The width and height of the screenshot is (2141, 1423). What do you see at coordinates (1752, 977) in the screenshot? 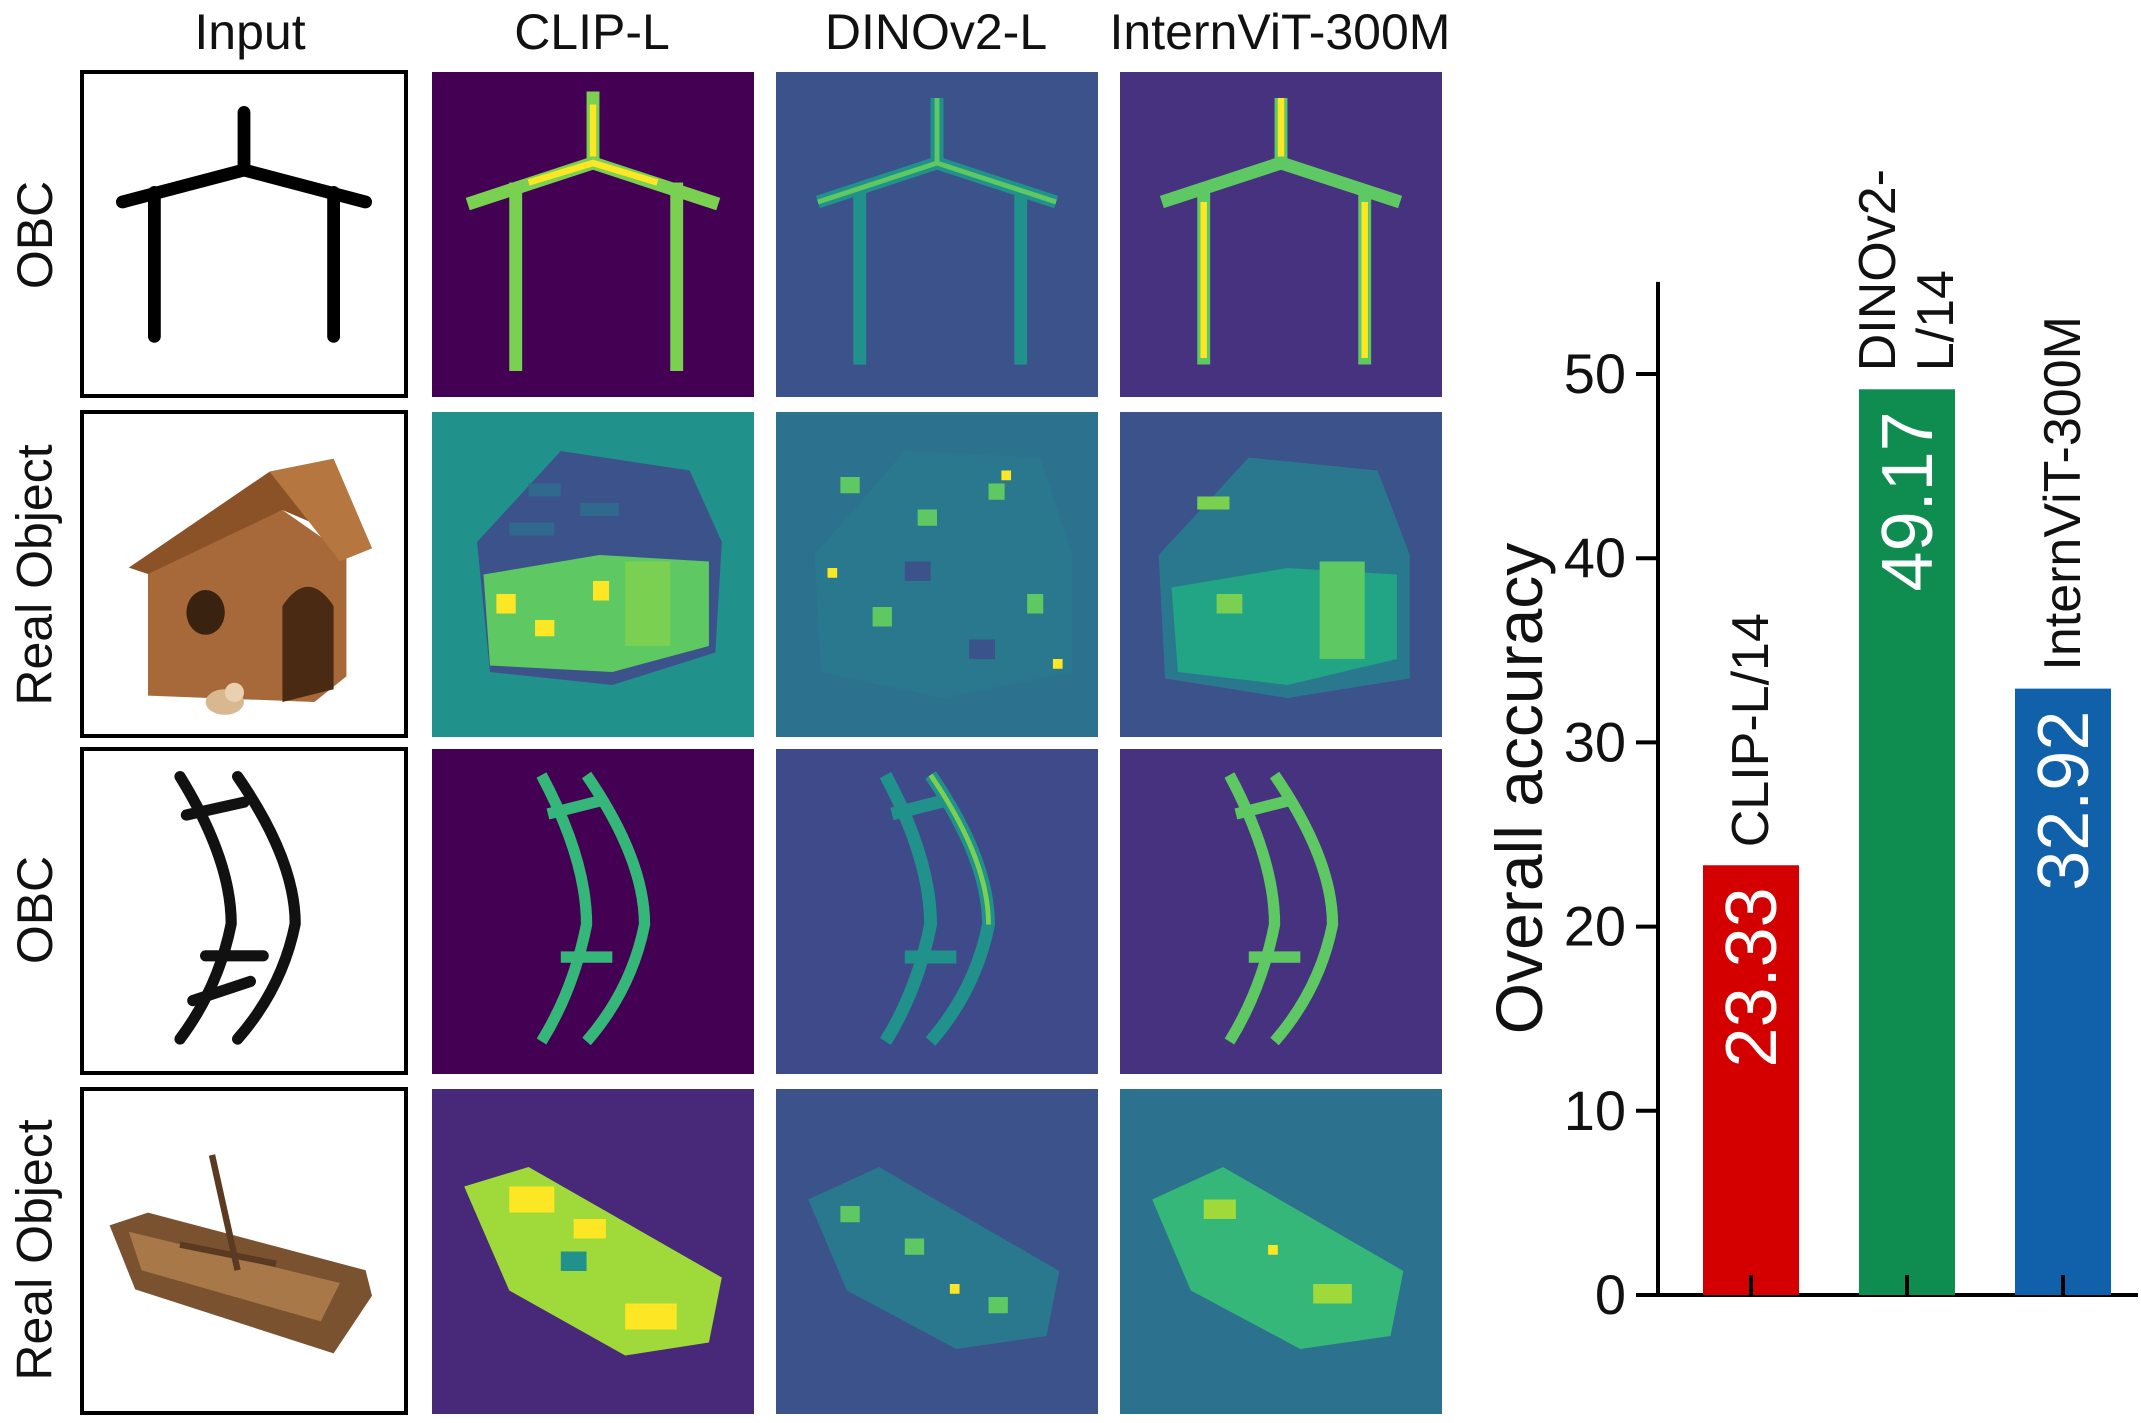
I see `value-label-0: 23.33` at bounding box center [1752, 977].